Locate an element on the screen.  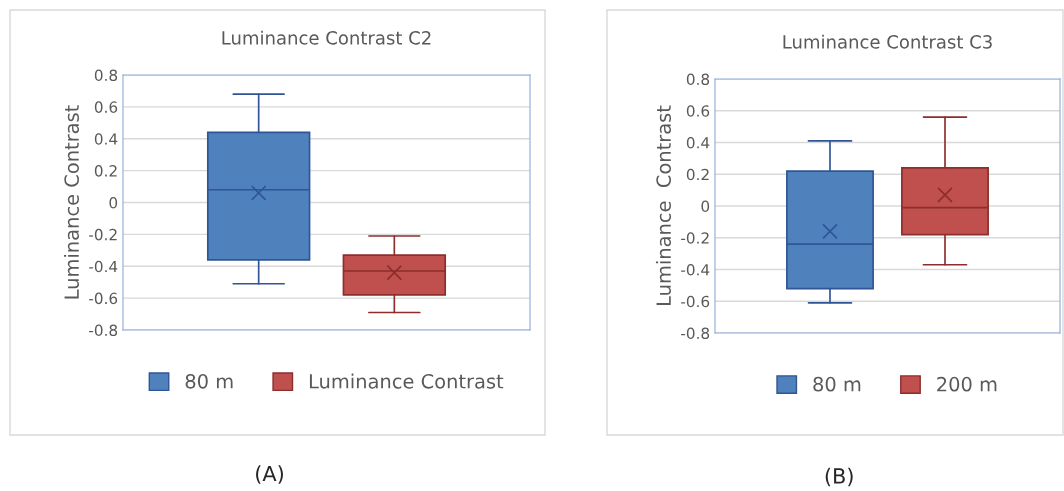
text: (A) is located at coordinates (269, 474).